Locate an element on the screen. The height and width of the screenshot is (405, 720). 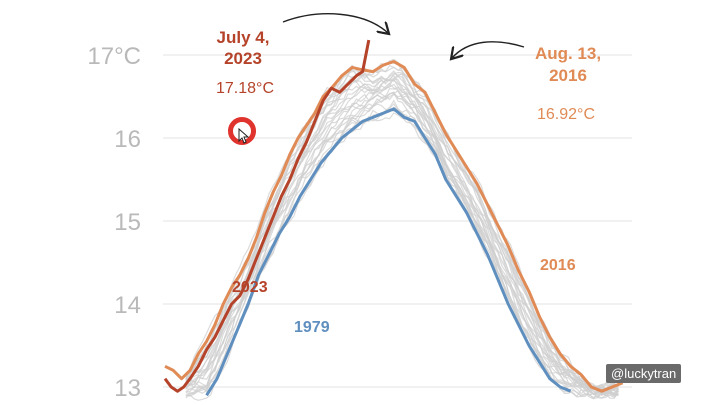
series-label-1979: 1979 is located at coordinates (312, 327).